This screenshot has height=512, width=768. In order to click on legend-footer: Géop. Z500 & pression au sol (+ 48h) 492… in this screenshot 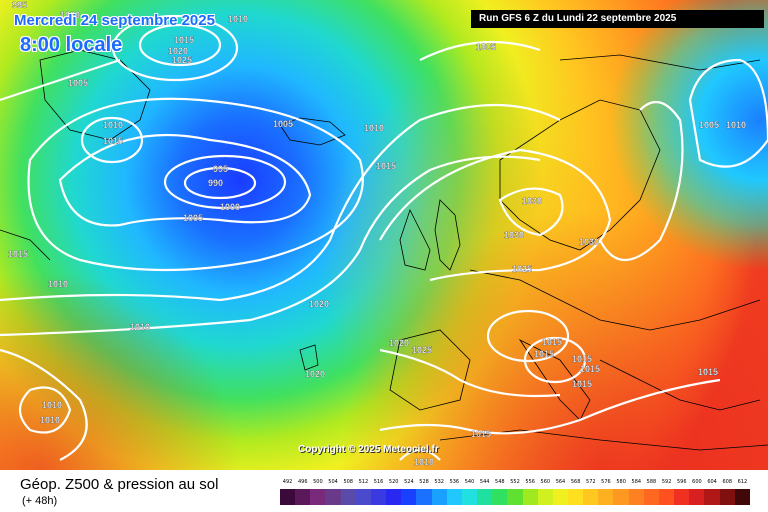, I will do `click(384, 491)`.